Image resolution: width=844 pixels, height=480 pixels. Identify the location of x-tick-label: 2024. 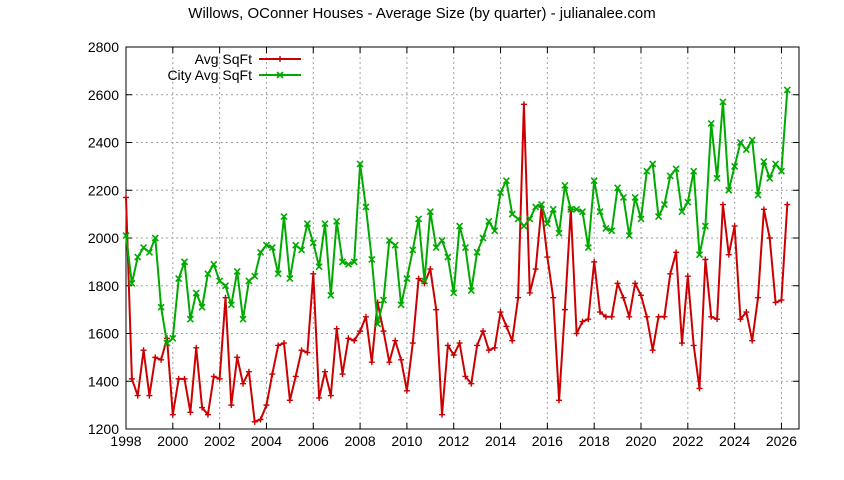
(734, 441).